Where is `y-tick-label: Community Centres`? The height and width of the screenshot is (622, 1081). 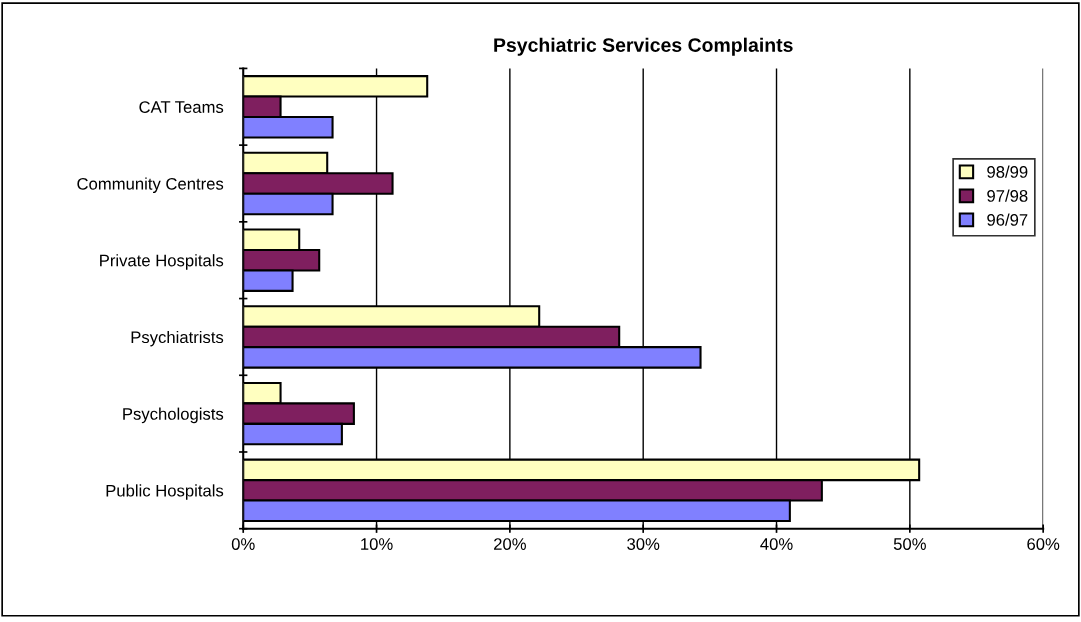 y-tick-label: Community Centres is located at coordinates (150, 185).